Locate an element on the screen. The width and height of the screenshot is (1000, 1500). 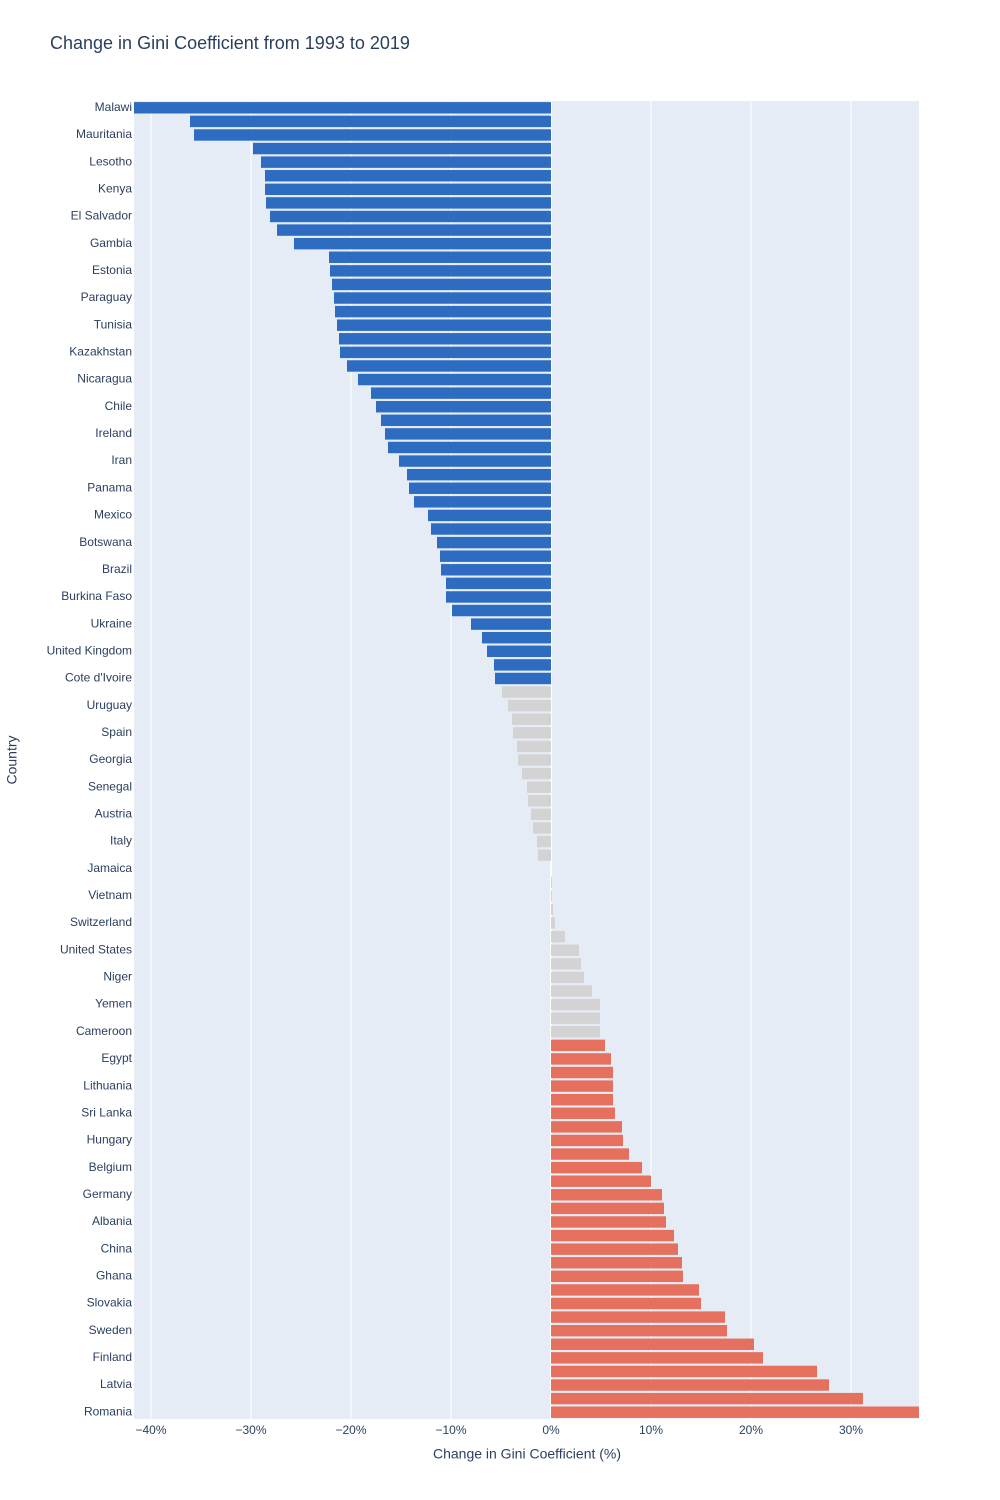
y-tick-label: Tunisia is located at coordinates (113, 324).